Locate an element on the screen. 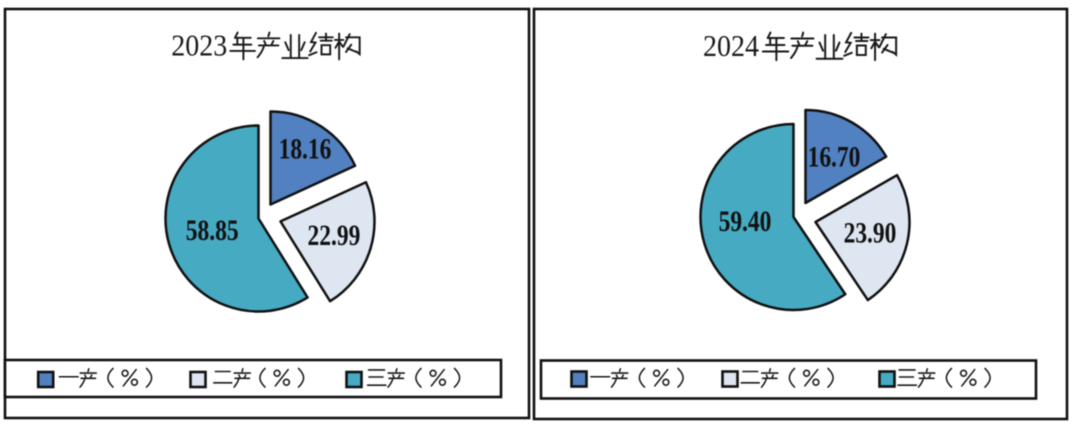  svg-text: 22.99 is located at coordinates (333, 234).